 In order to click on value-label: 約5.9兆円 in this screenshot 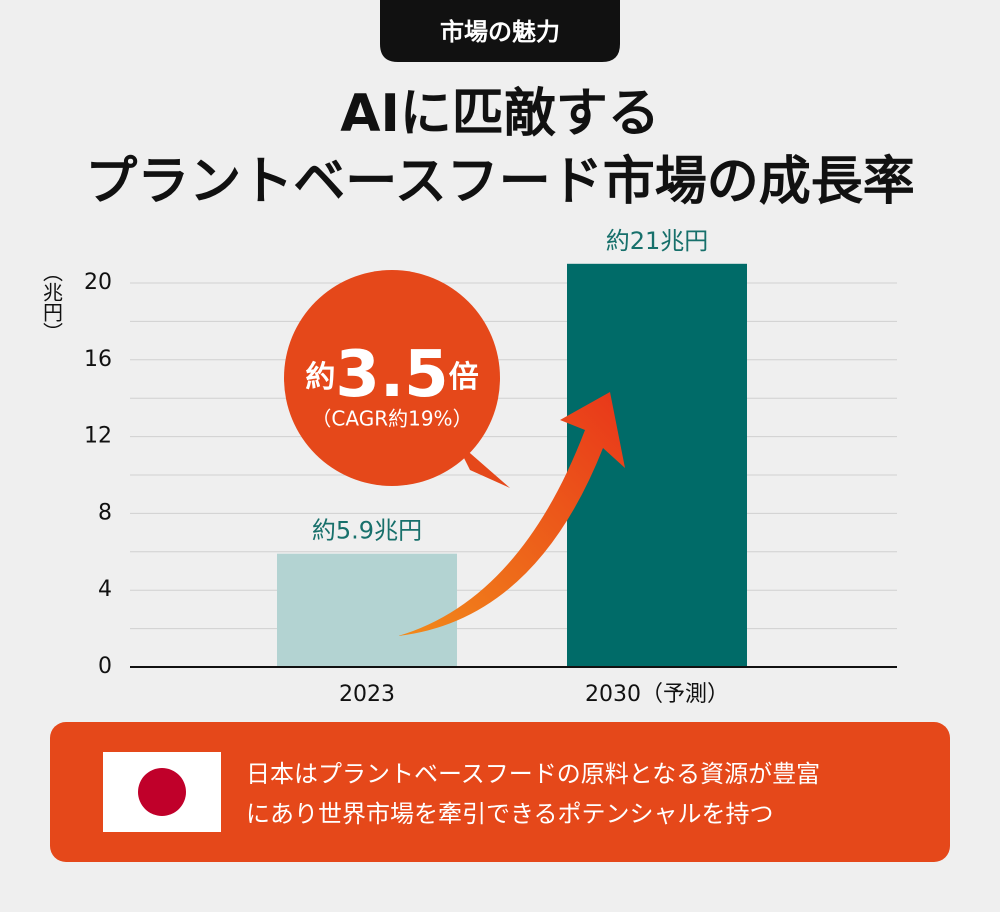, I will do `click(367, 531)`.